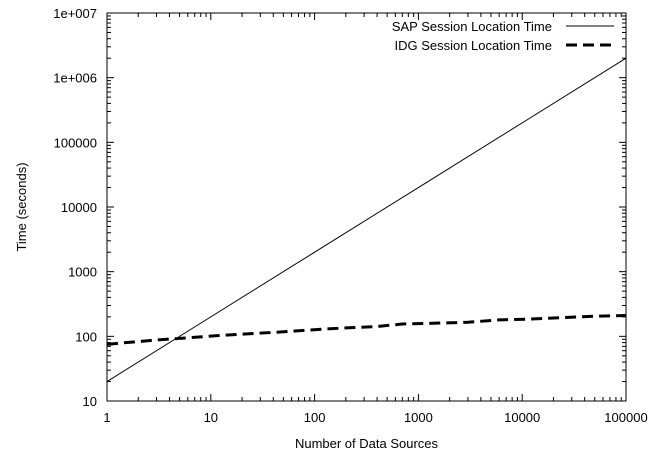 The image size is (662, 458). Describe the element at coordinates (366, 330) in the screenshot. I see `series-line-idg` at that location.